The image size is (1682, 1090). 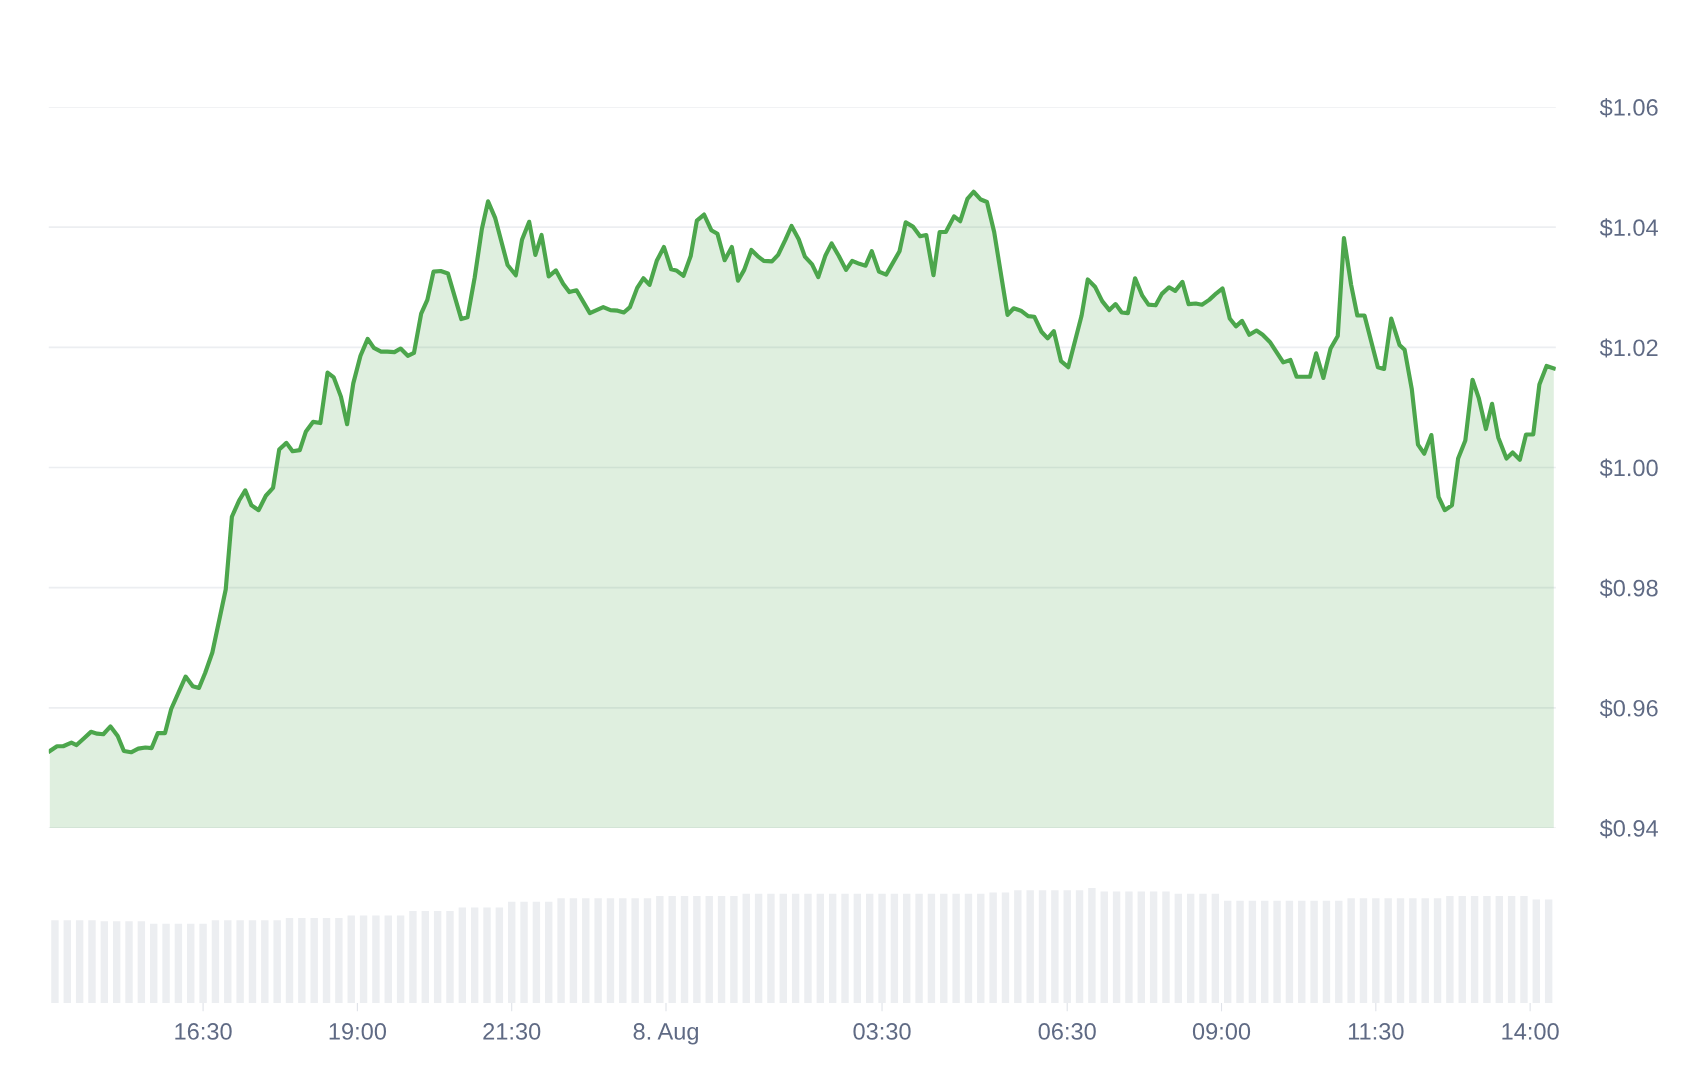 I want to click on x-tick-label: 09:00, so click(x=1221, y=1031).